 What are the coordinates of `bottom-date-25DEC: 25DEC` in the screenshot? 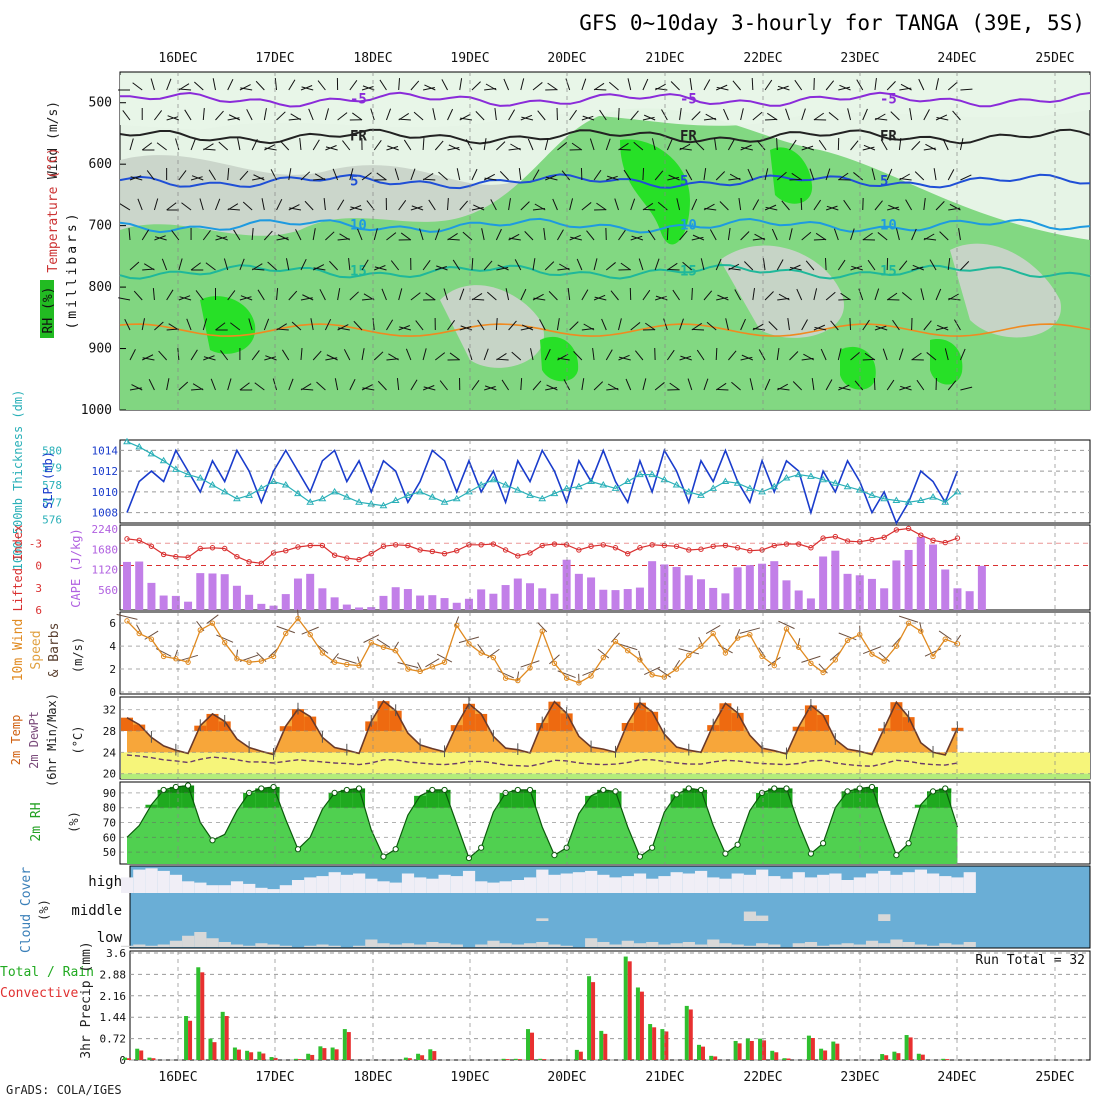 It's located at (1054, 1077).